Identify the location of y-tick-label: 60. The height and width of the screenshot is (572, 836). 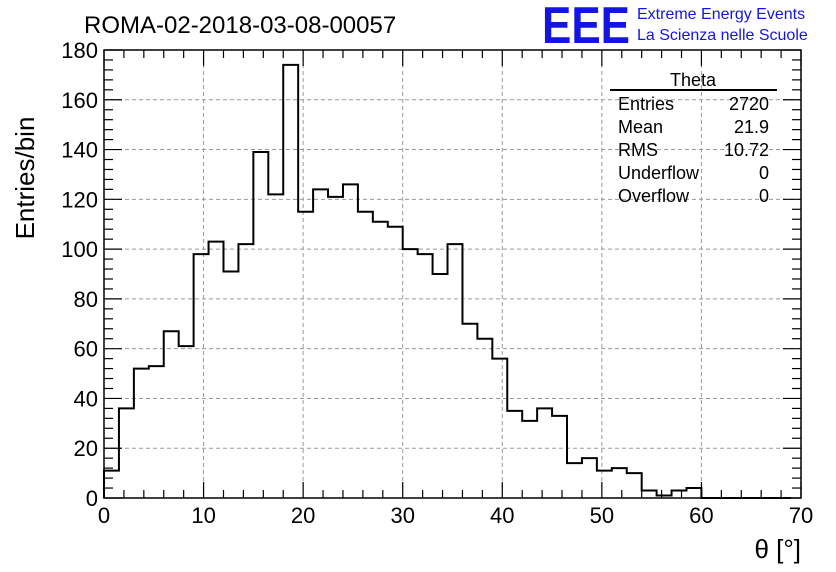
(86, 349).